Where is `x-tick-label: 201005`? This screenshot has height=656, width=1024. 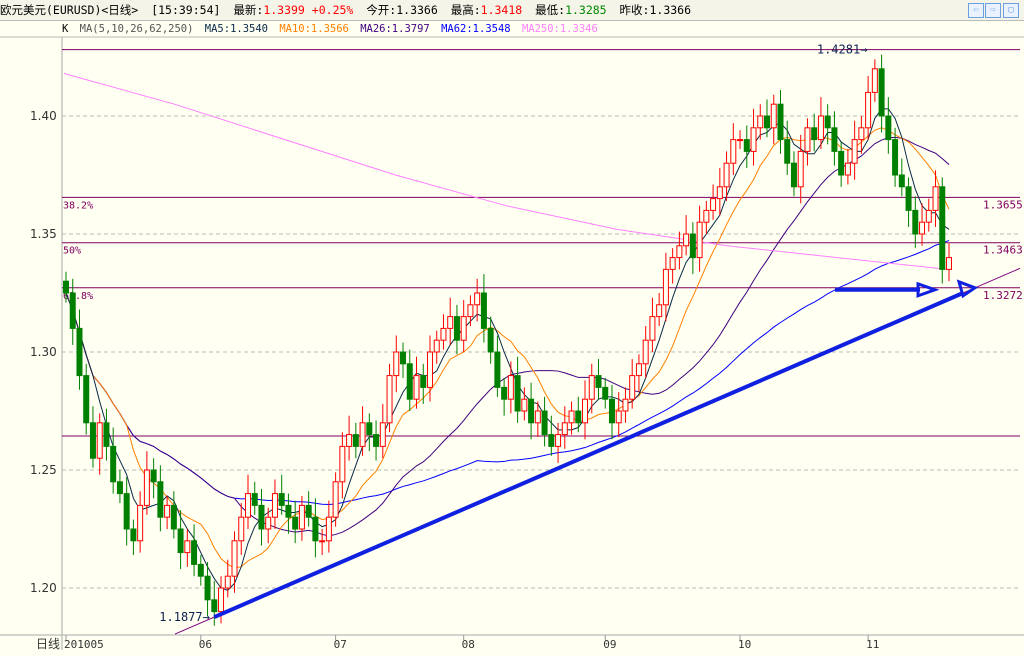
x-tick-label: 201005 is located at coordinates (84, 644).